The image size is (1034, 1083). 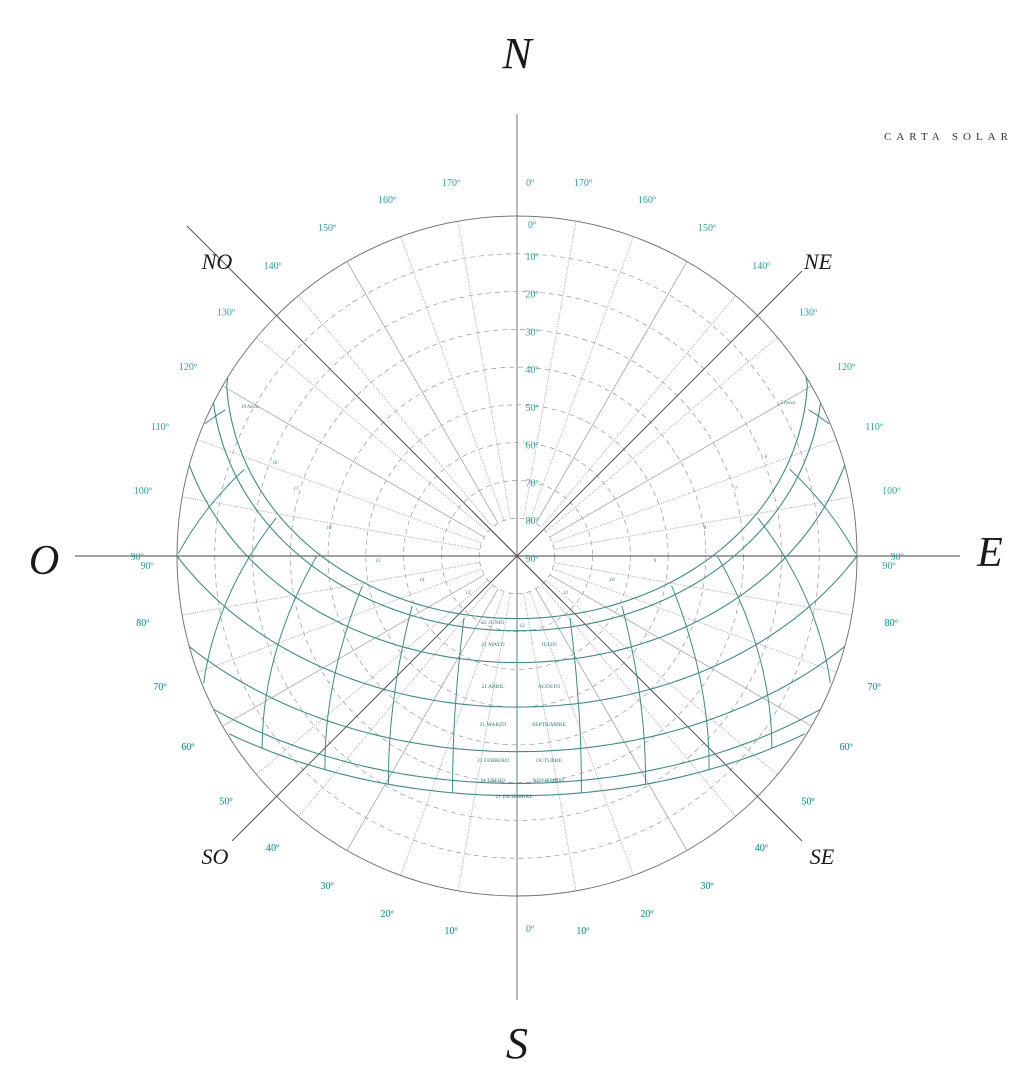 What do you see at coordinates (549, 725) in the screenshot?
I see `month-label: SEPTIEMBRE` at bounding box center [549, 725].